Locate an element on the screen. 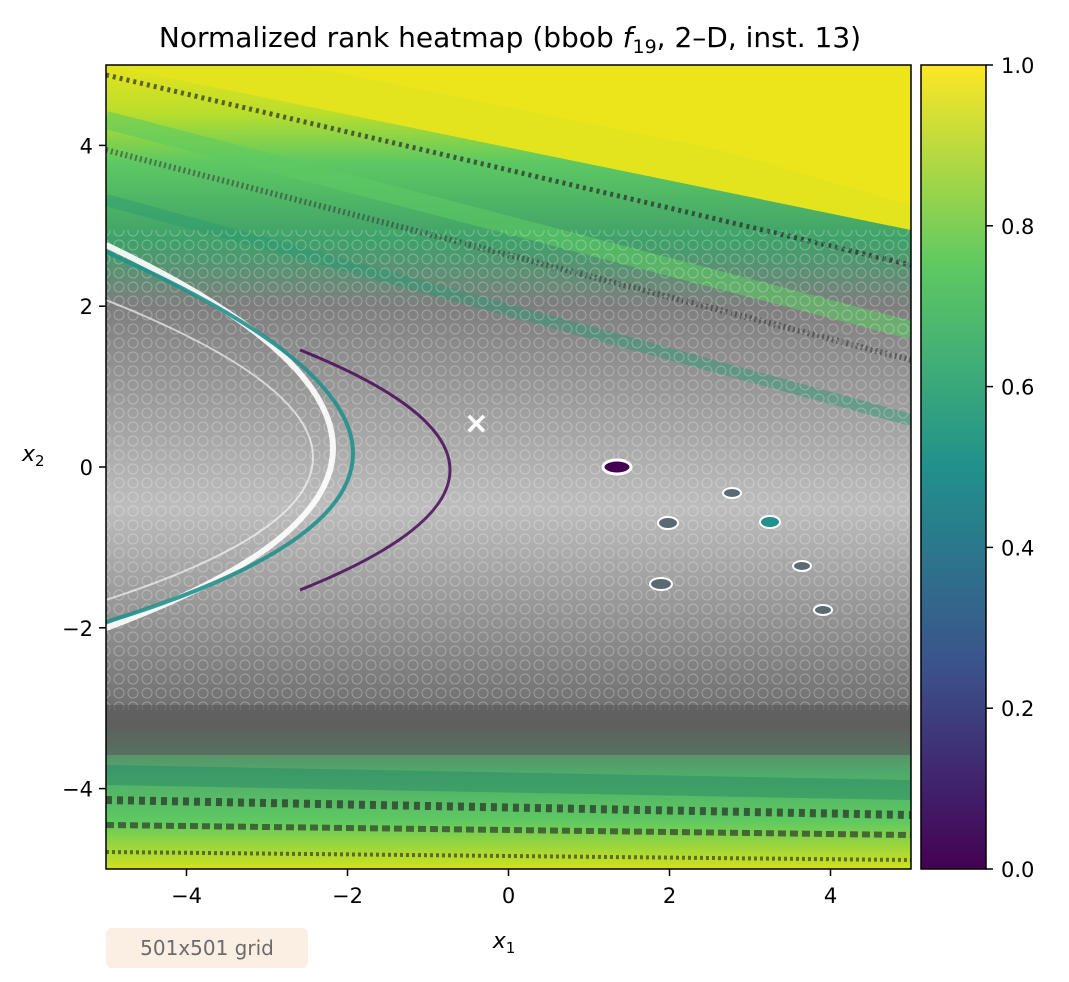 The height and width of the screenshot is (982, 1069). x-axis: −4 −2 0 2 4 is located at coordinates (504, 888).